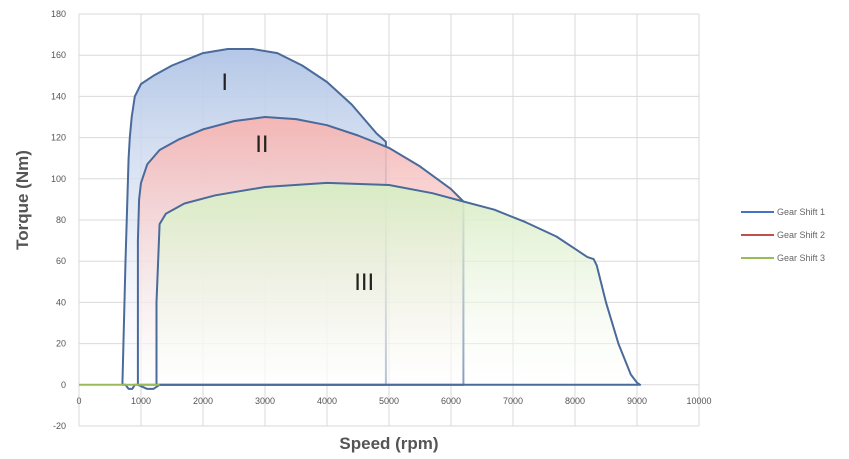  I want to click on y-tick-label: 0, so click(63, 385).